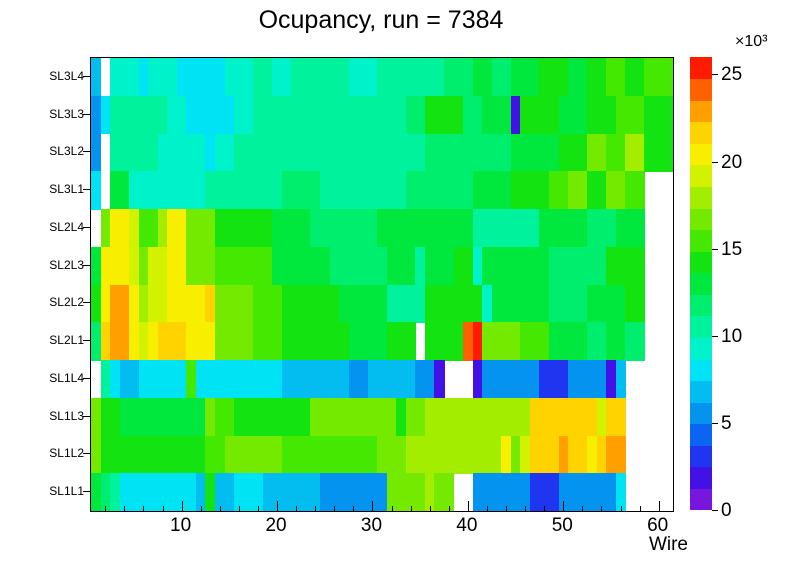 Image resolution: width=796 pixels, height=572 pixels. What do you see at coordinates (732, 249) in the screenshot?
I see `colorbar-tick-label: 15` at bounding box center [732, 249].